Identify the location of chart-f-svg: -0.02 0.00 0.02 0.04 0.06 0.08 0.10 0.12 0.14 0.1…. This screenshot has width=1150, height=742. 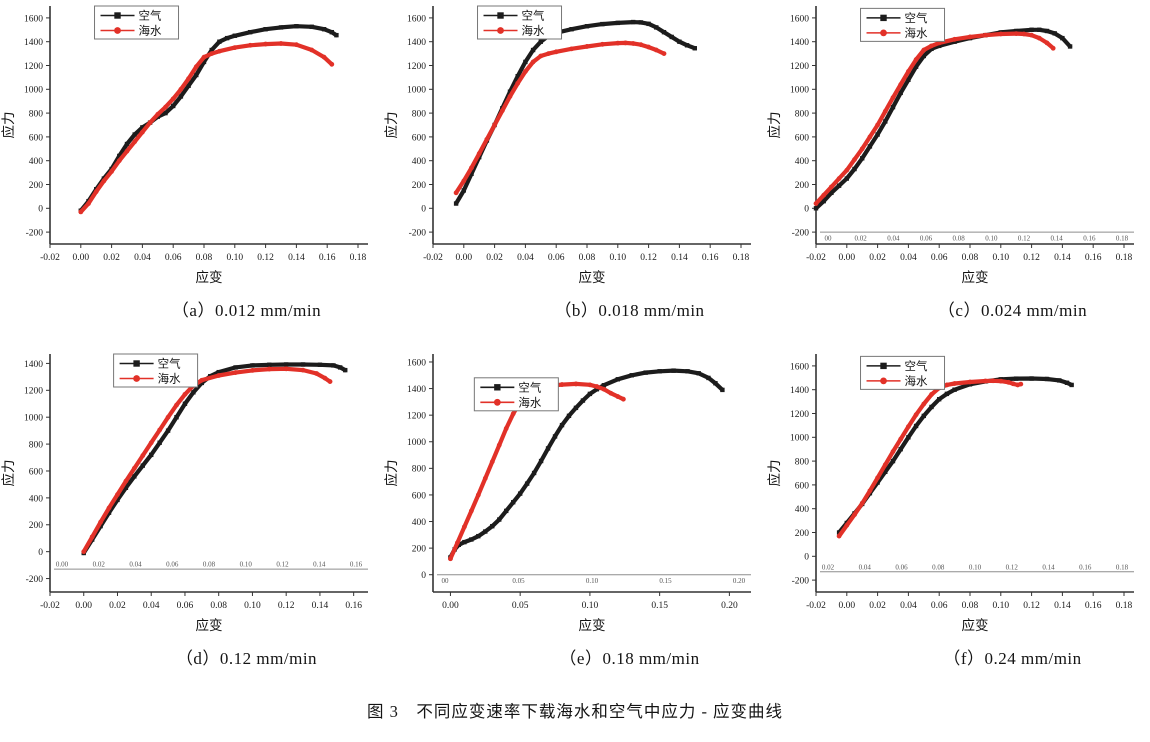
(950, 493).